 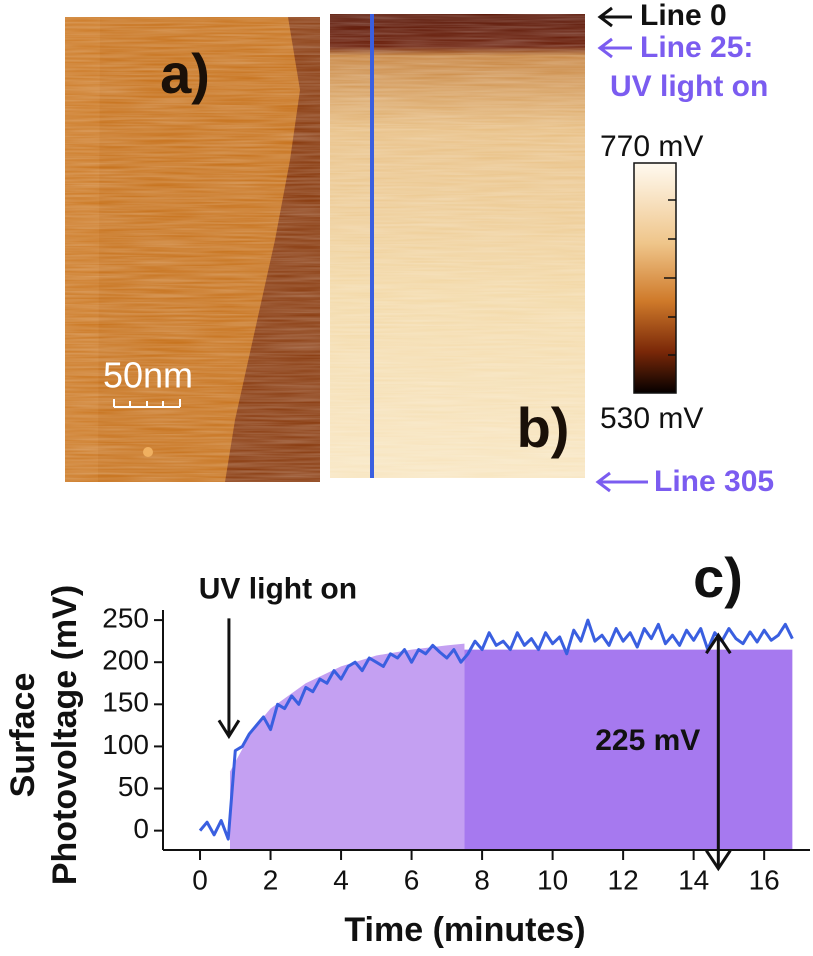 What do you see at coordinates (271, 879) in the screenshot?
I see `x-tick-label: 2` at bounding box center [271, 879].